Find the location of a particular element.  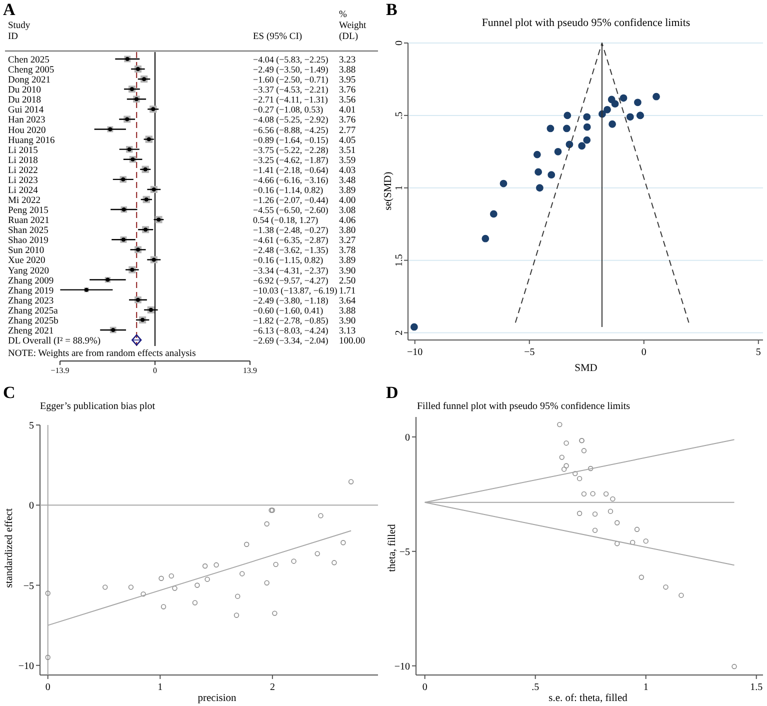

text: −2.49 (−3.80, −1.18) is located at coordinates (290, 300).